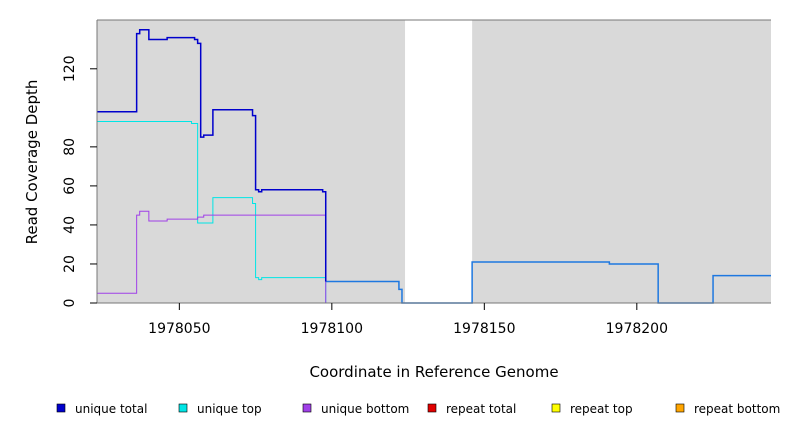 The image size is (792, 432). I want to click on x-axis-label: Coordinate in Reference Genome, so click(433, 372).